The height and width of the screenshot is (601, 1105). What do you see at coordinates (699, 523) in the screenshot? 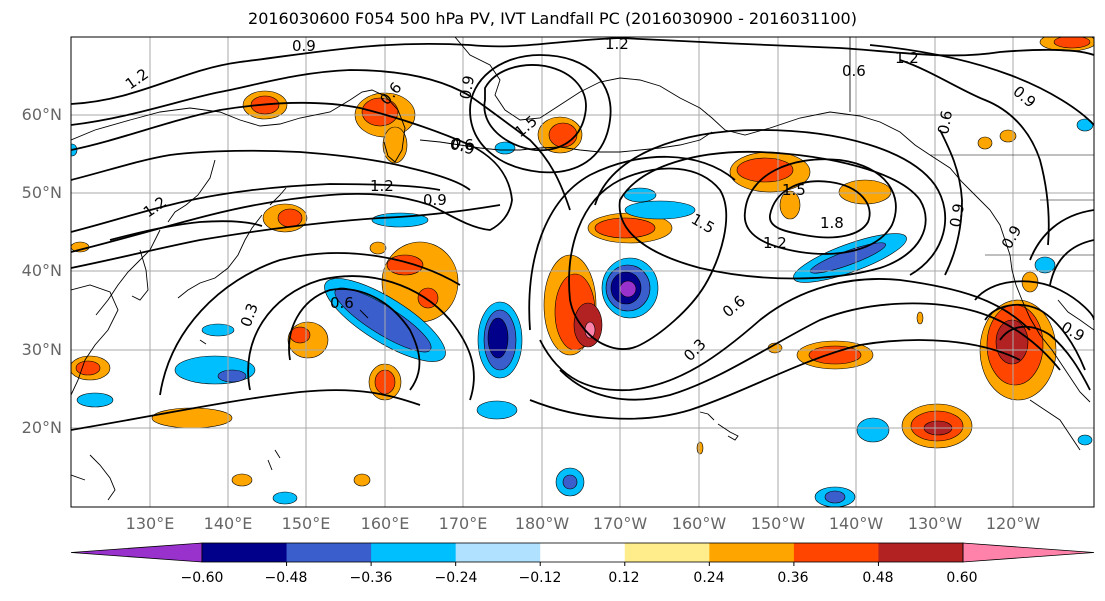
I see `lon-label: 160°W` at bounding box center [699, 523].